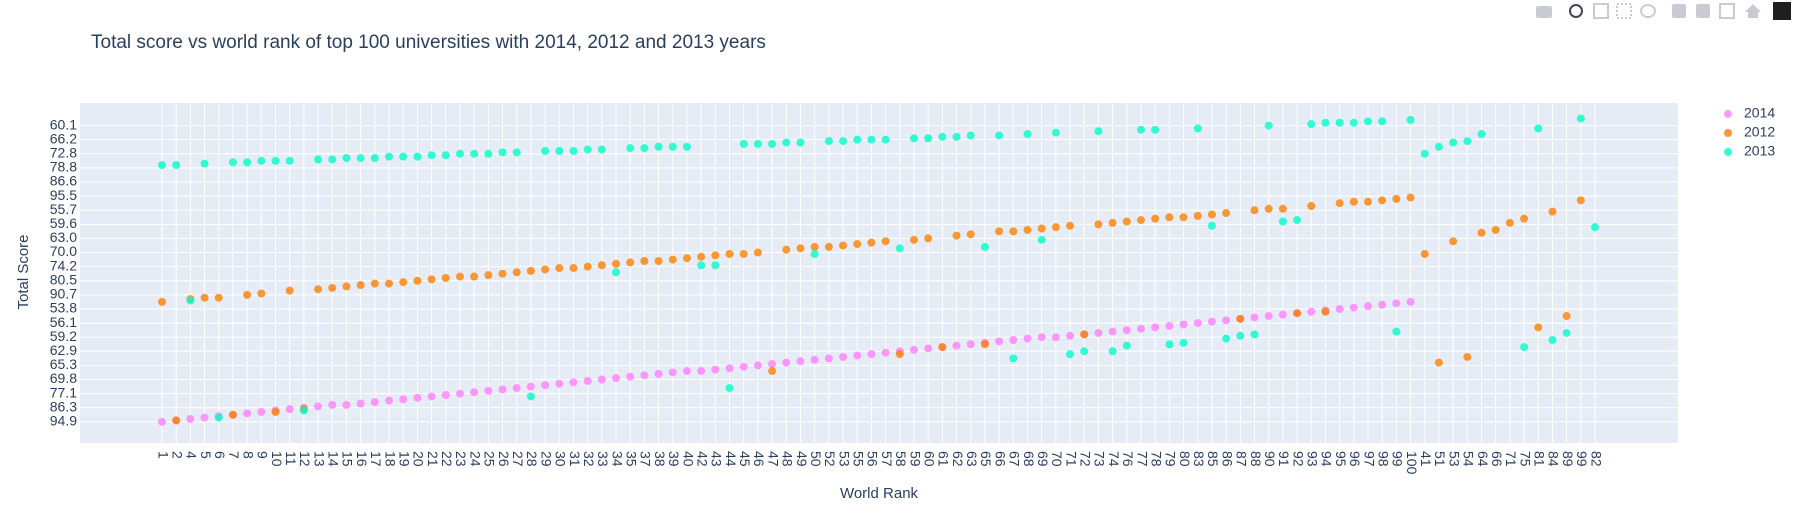 The height and width of the screenshot is (526, 1800). I want to click on legend-label: 2012, so click(1759, 132).